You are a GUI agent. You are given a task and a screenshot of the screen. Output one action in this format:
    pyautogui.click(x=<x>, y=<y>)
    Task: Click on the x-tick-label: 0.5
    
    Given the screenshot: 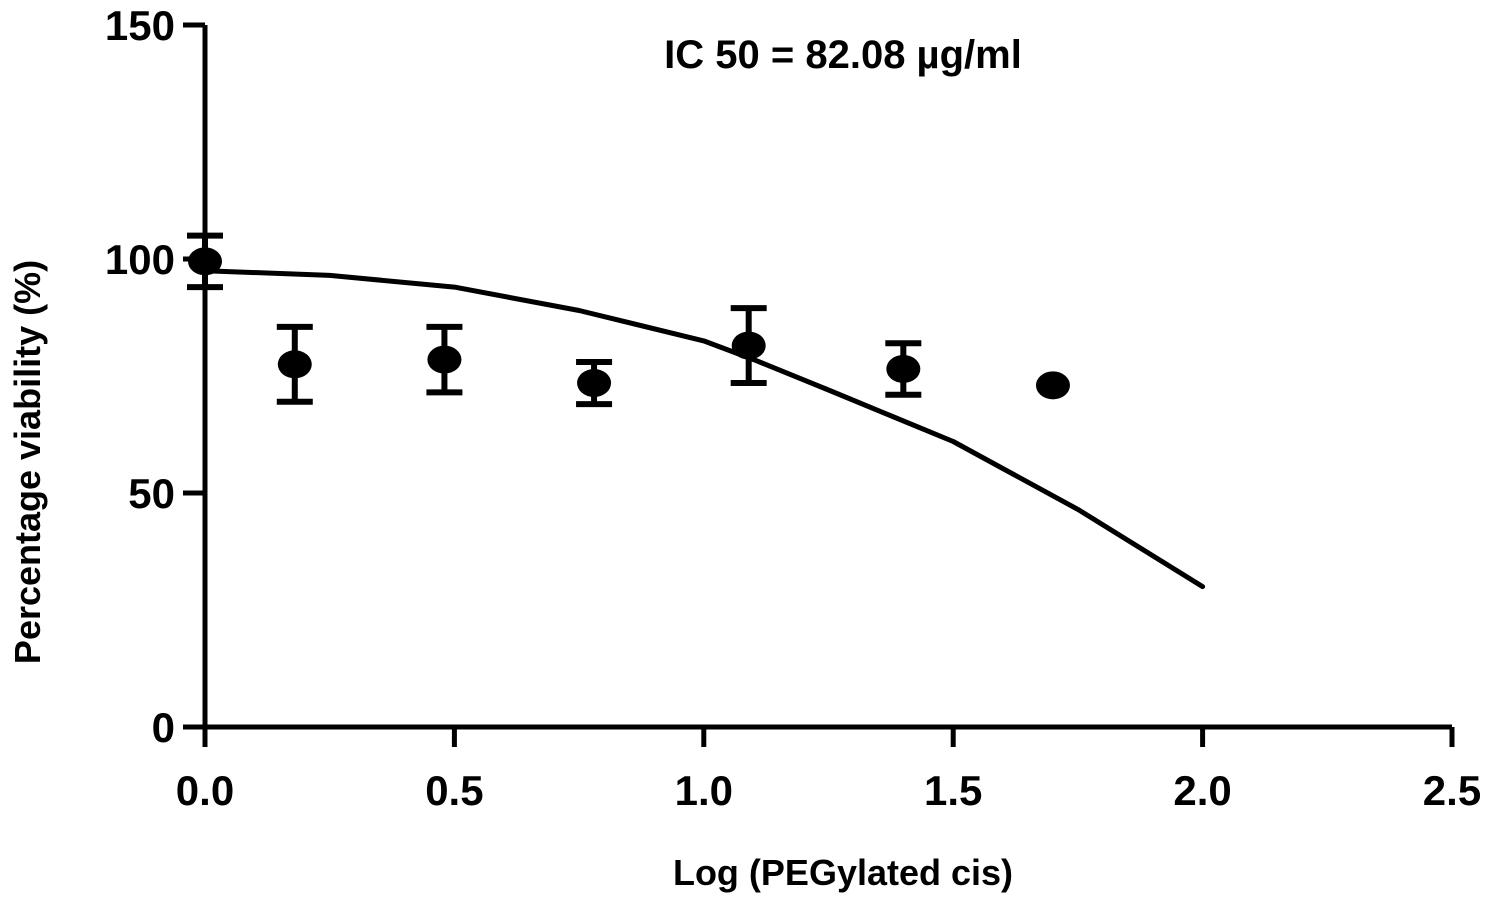 What is the action you would take?
    pyautogui.click(x=454, y=790)
    